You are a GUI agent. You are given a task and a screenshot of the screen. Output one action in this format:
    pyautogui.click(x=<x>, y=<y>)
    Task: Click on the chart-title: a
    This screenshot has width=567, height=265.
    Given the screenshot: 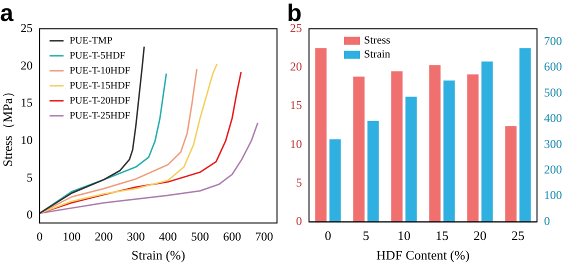 What is the action you would take?
    pyautogui.click(x=7, y=14)
    